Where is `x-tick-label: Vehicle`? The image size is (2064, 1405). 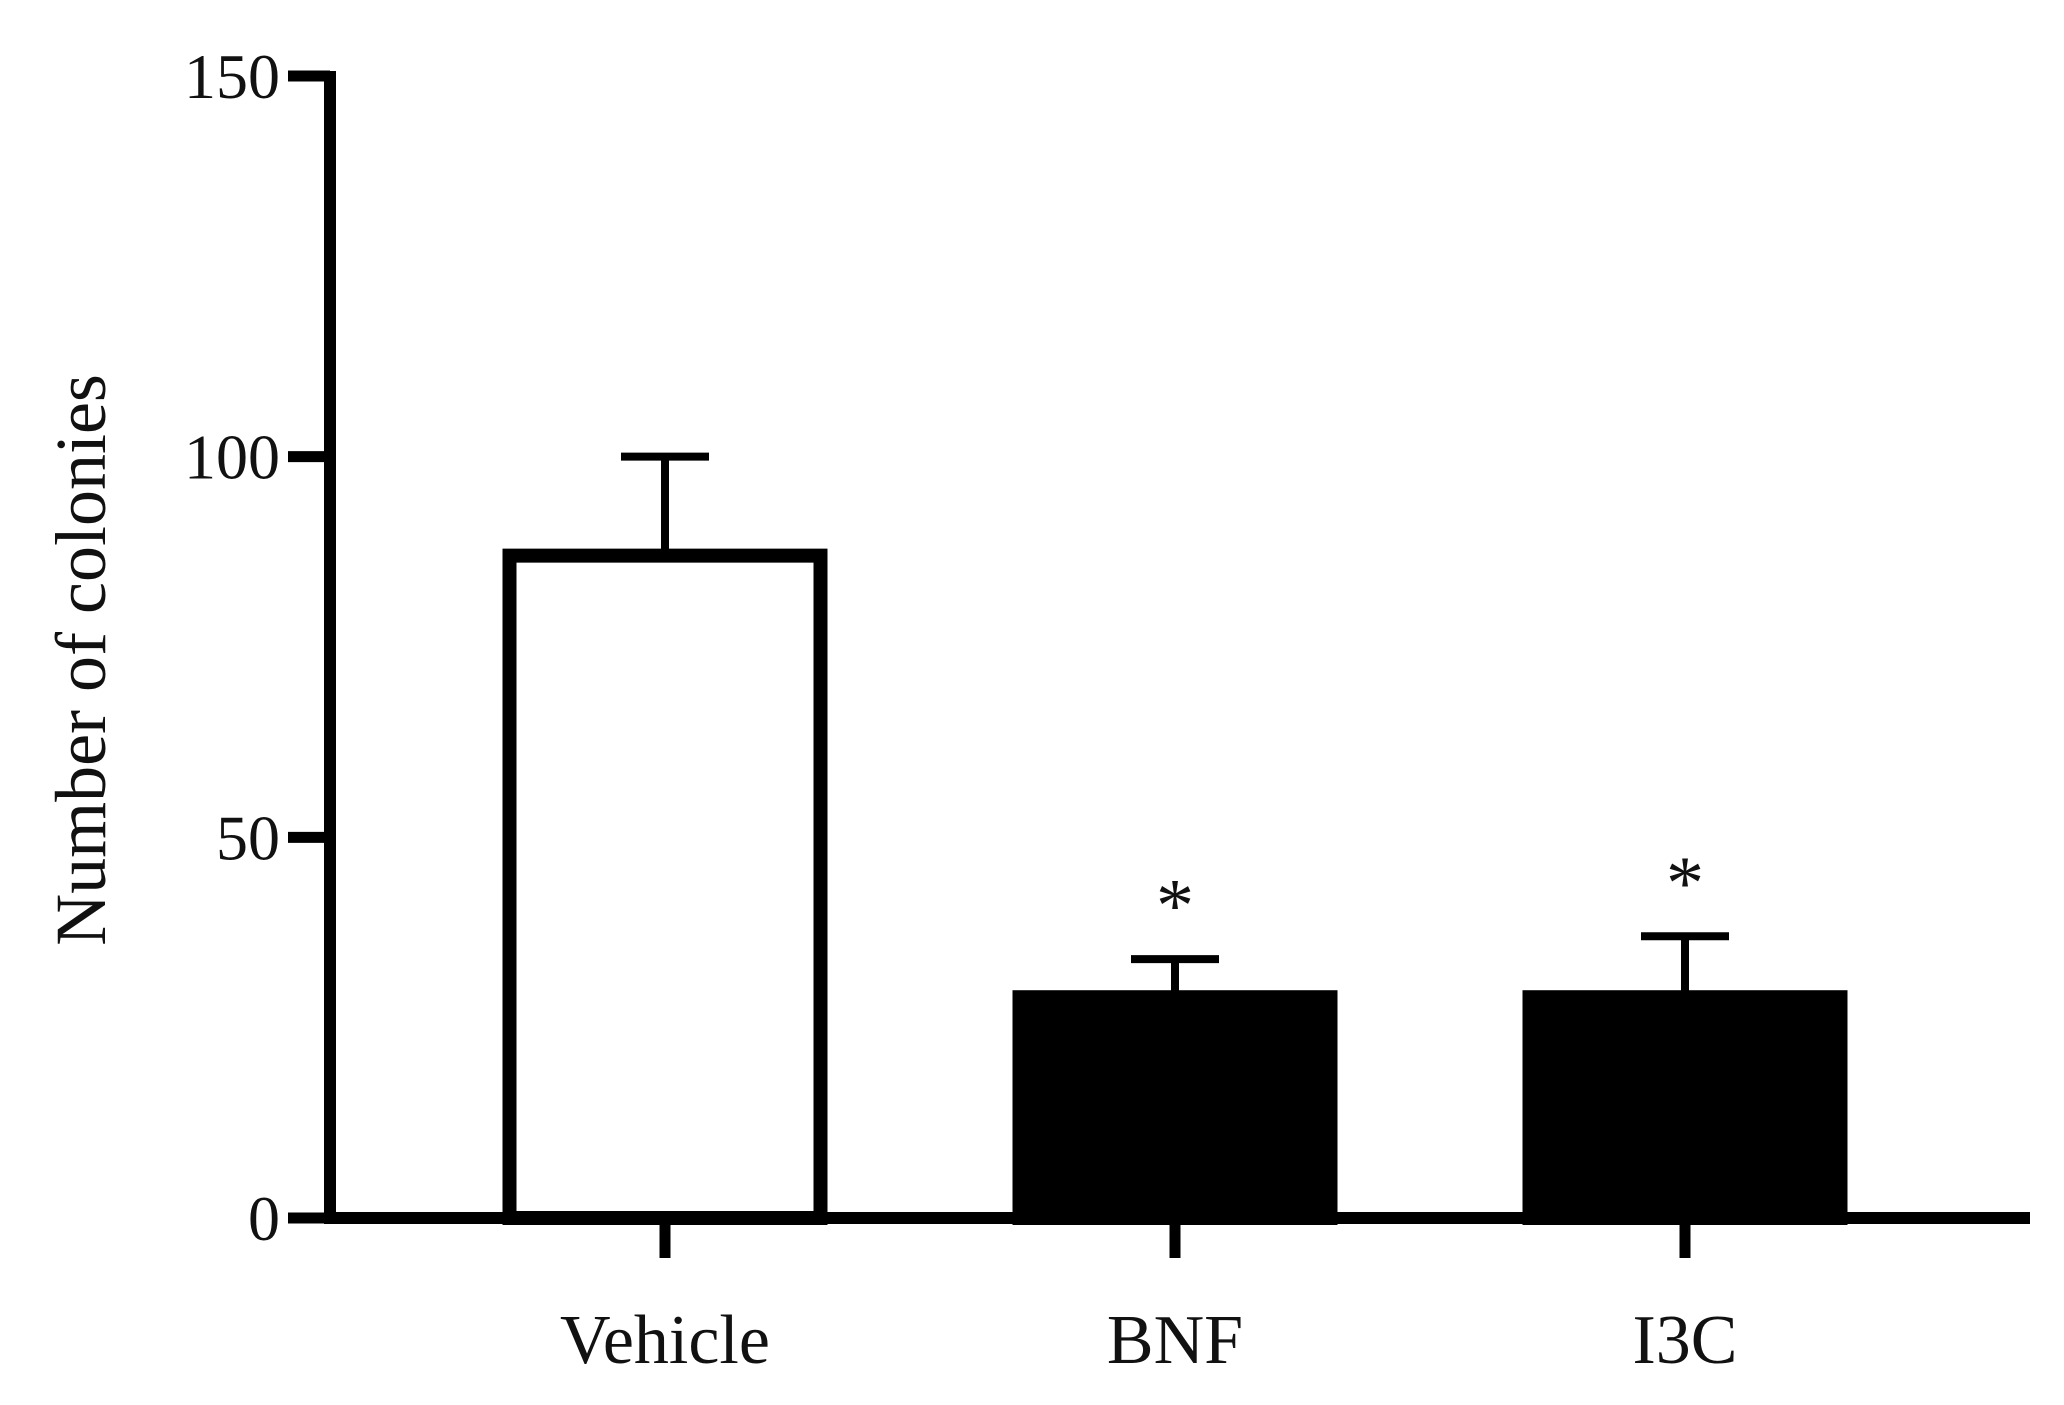
x-tick-label: Vehicle is located at coordinates (665, 1340).